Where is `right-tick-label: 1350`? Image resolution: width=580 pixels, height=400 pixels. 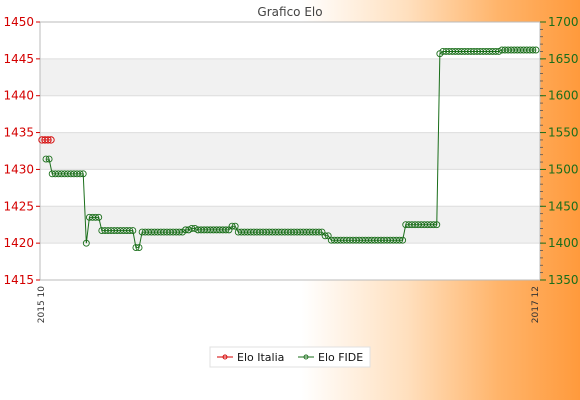 right-tick-label: 1350 is located at coordinates (563, 280).